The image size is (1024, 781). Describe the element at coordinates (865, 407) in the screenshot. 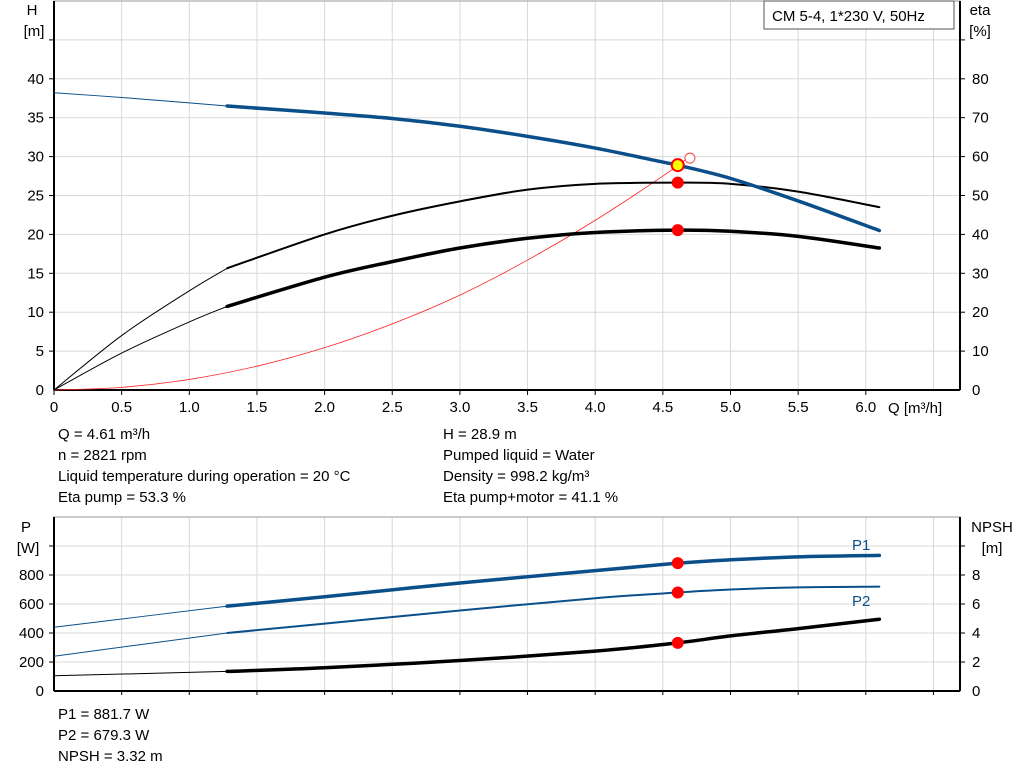

I see `x-tick-label: 6.0` at that location.